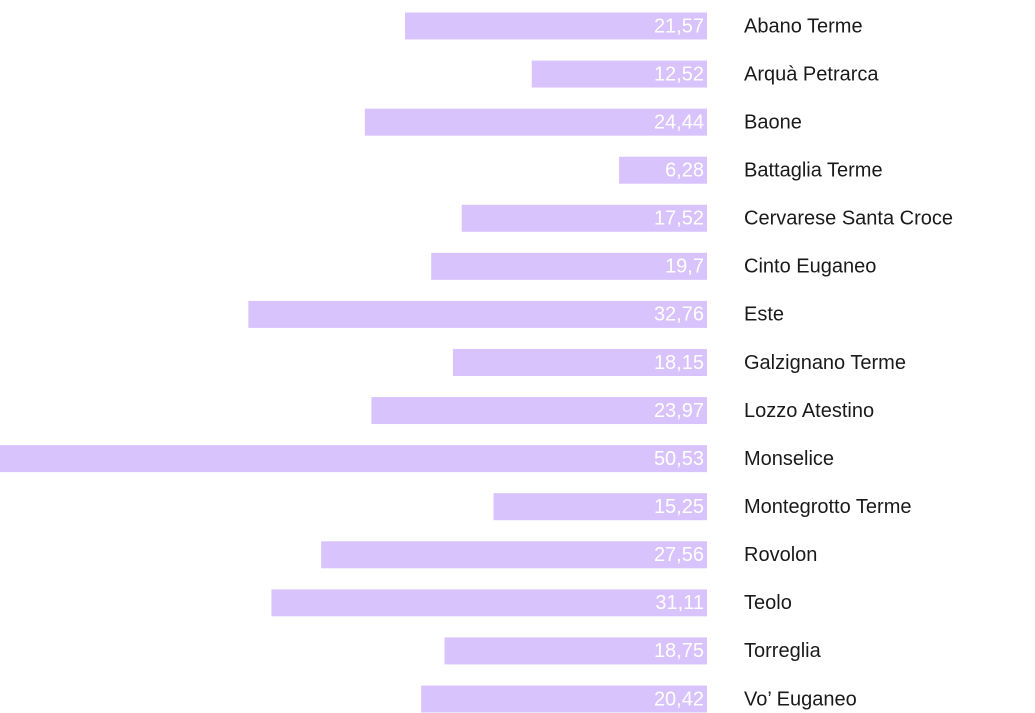 This screenshot has width=1035, height=713. What do you see at coordinates (803, 26) in the screenshot?
I see `category-label: Abano Terme` at bounding box center [803, 26].